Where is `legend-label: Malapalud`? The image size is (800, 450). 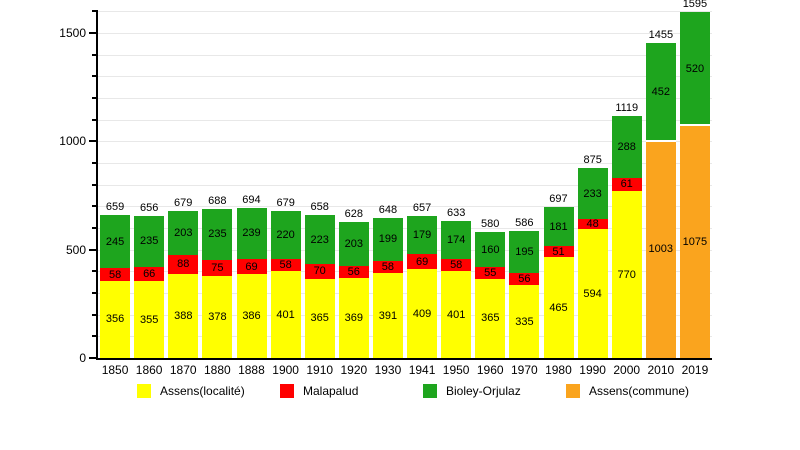
legend-label: Malapalud is located at coordinates (331, 391).